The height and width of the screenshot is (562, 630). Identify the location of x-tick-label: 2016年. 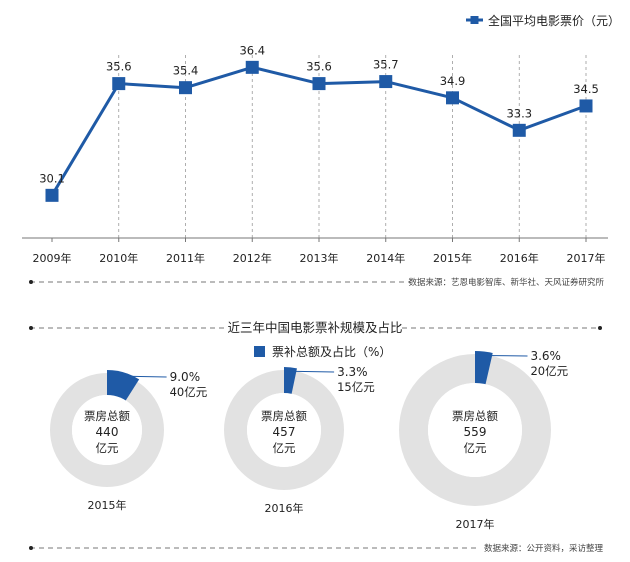
(519, 258).